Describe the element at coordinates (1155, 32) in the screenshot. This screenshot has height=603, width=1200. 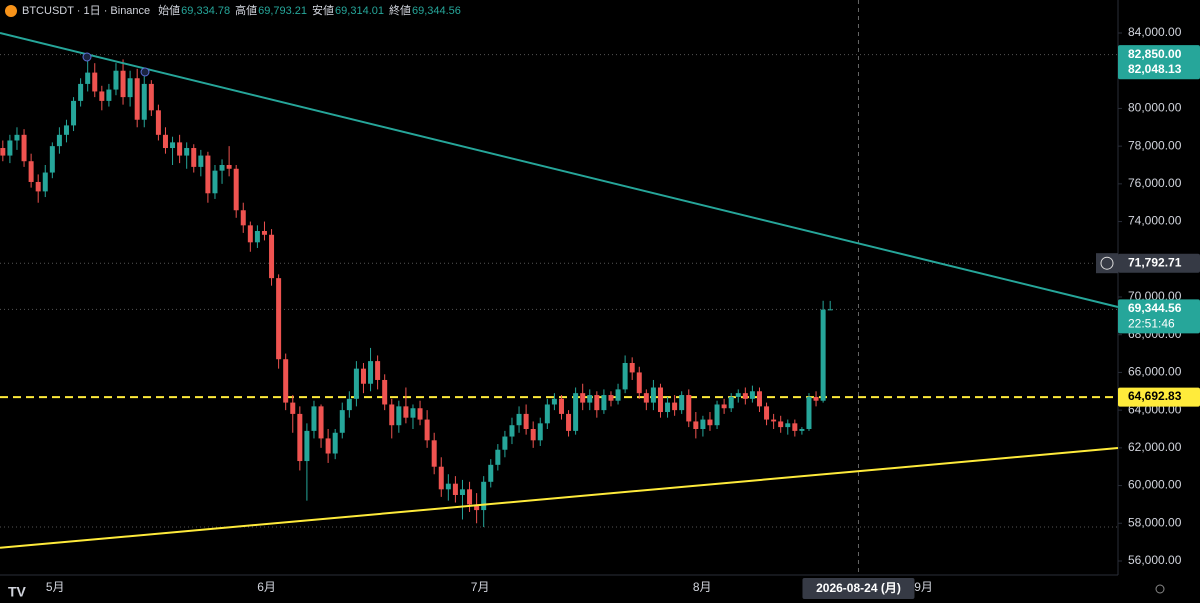
I see `y-tick-label: 84,000.00` at that location.